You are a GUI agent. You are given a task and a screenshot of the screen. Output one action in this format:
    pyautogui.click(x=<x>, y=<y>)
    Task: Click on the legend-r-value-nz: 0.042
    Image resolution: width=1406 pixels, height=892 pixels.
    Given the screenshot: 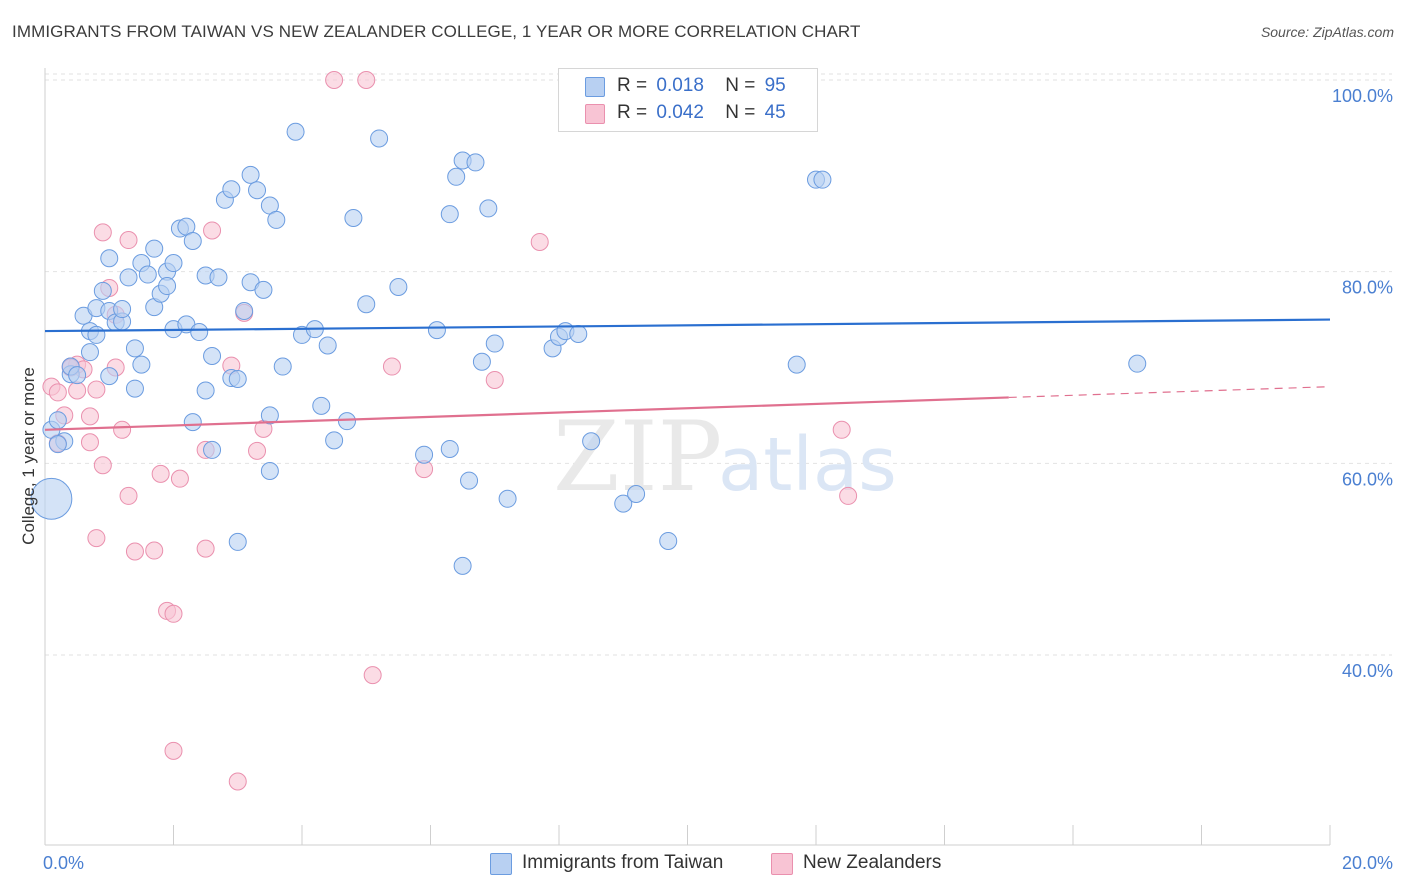 What is the action you would take?
    pyautogui.click(x=680, y=112)
    